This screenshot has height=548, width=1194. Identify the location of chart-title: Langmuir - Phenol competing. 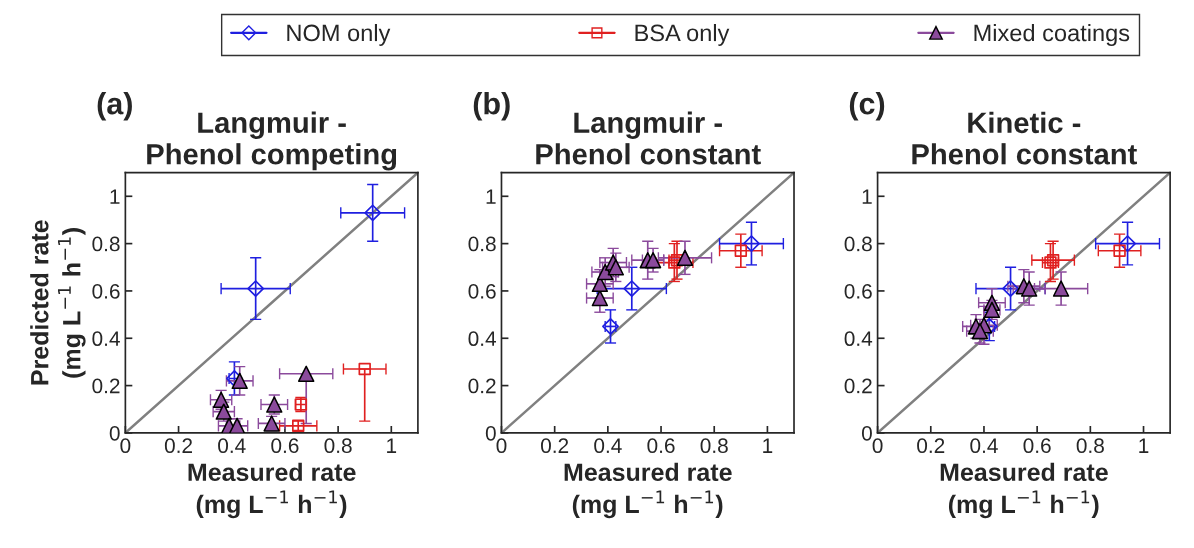
(272, 141).